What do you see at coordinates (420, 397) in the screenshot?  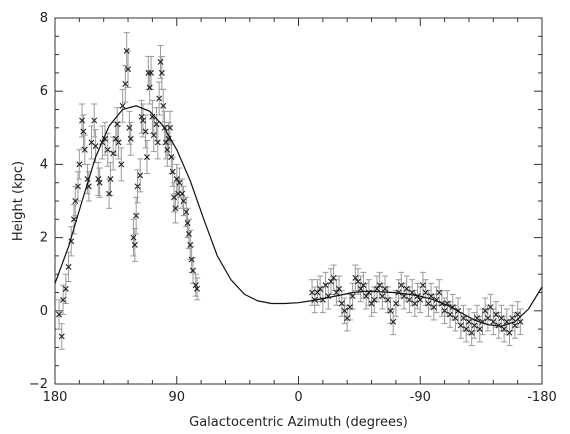 I see `x-tick-label: -90` at bounding box center [420, 397].